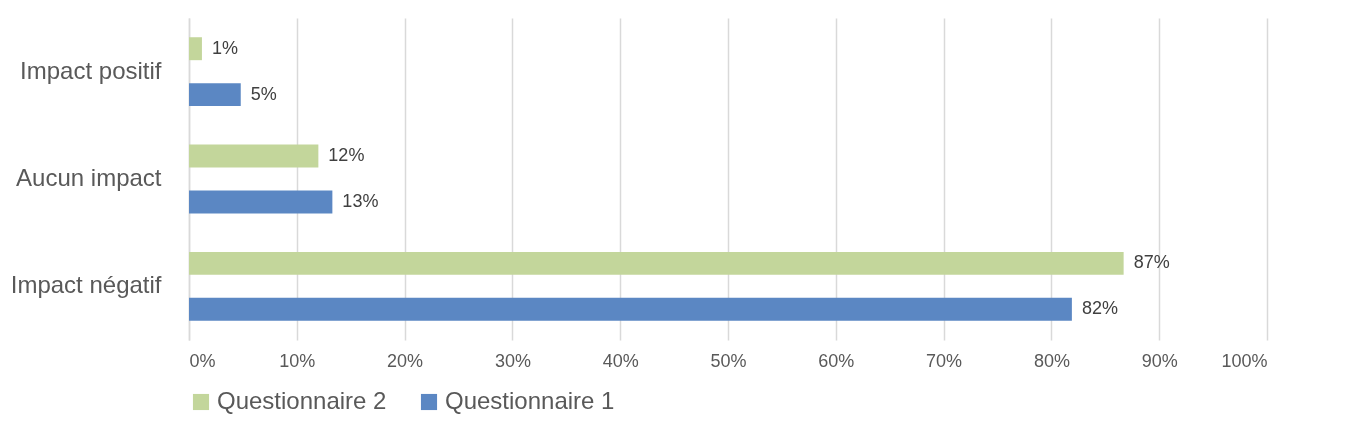 This screenshot has width=1355, height=442. I want to click on x-tick-label: 90%, so click(1159, 360).